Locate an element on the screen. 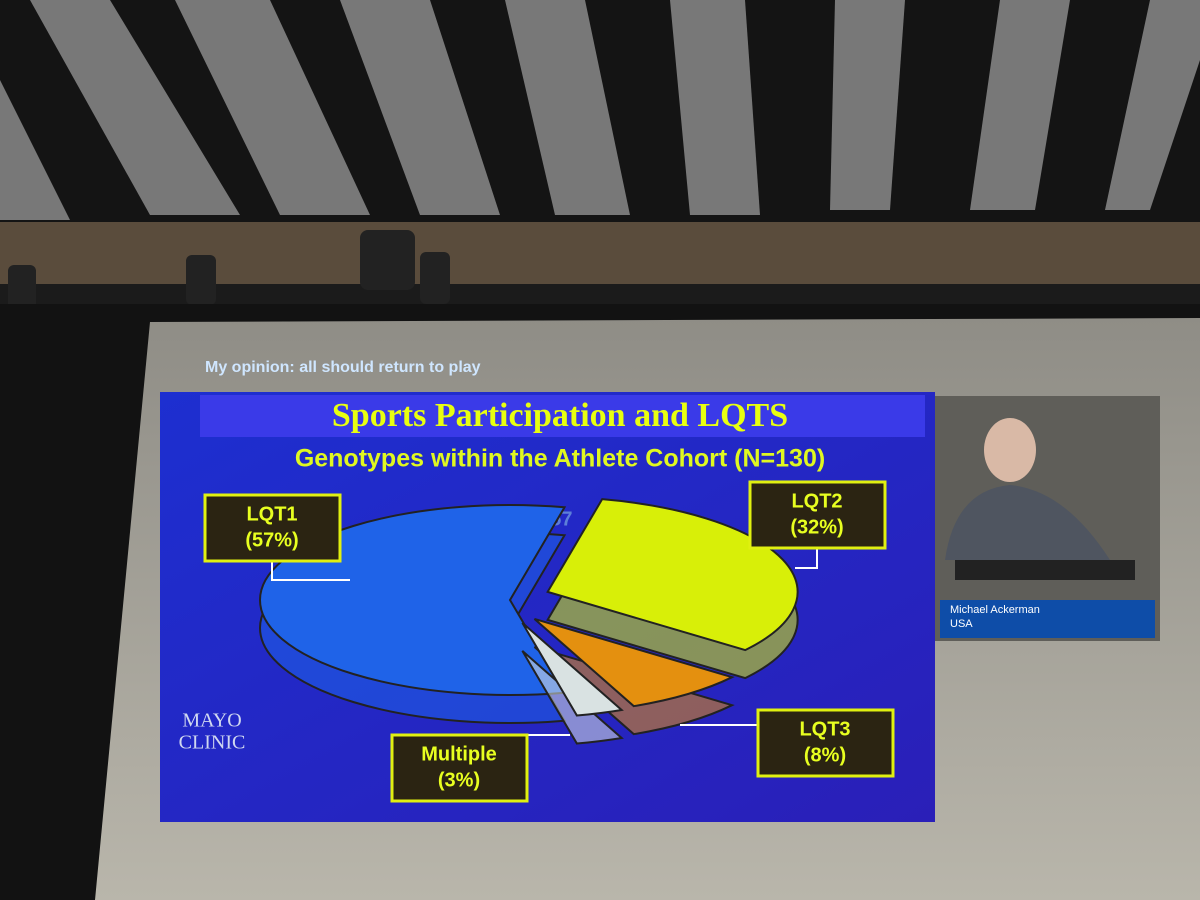  label-value: (8%) is located at coordinates (825, 755).